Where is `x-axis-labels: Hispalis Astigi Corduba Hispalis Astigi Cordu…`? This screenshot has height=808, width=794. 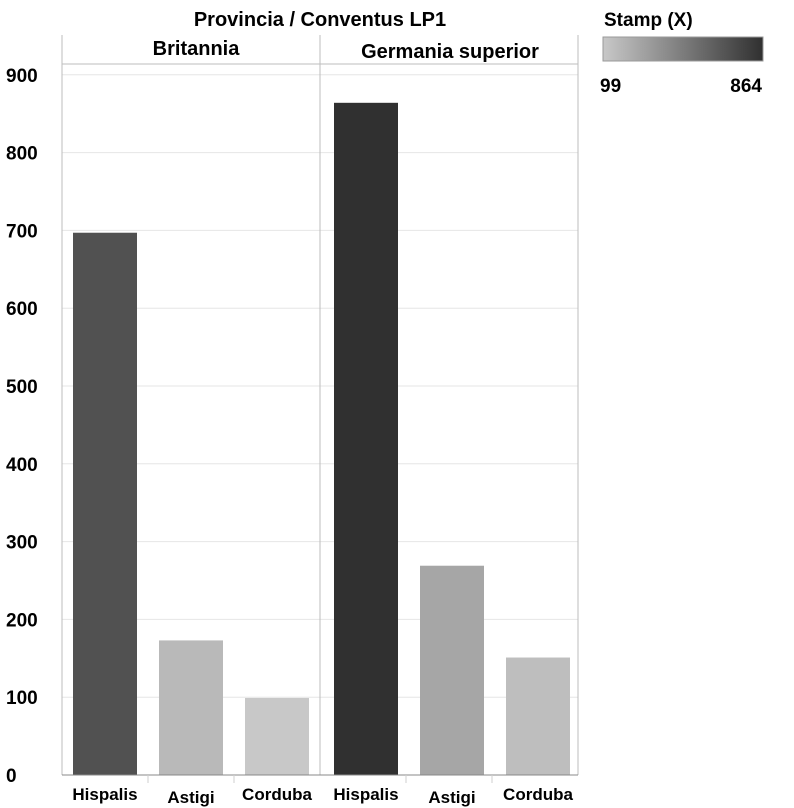 x-axis-labels: Hispalis Astigi Corduba Hispalis Astigi Cordu… is located at coordinates (322, 791).